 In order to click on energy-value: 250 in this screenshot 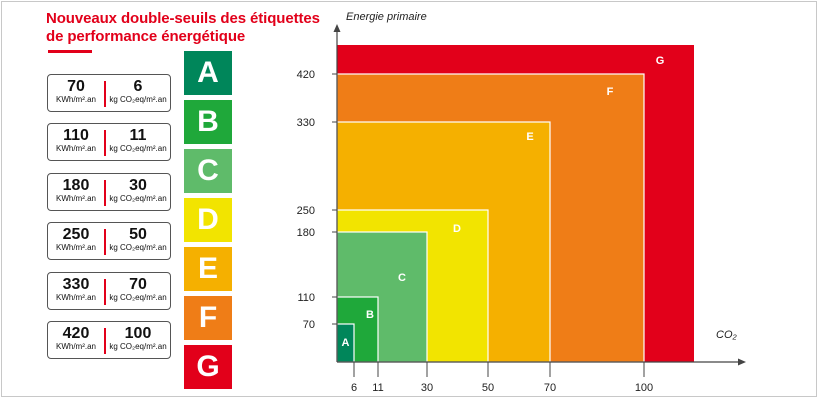, I will do `click(76, 234)`.